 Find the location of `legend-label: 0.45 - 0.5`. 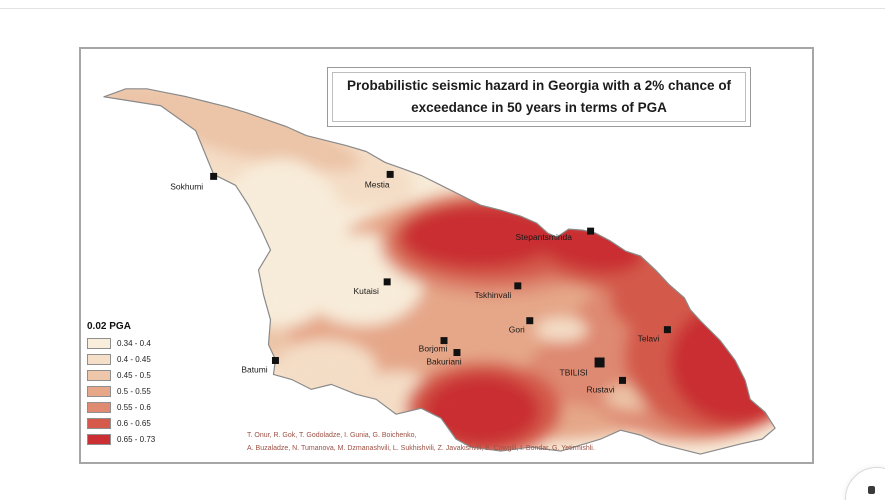

legend-label: 0.45 - 0.5 is located at coordinates (134, 375).